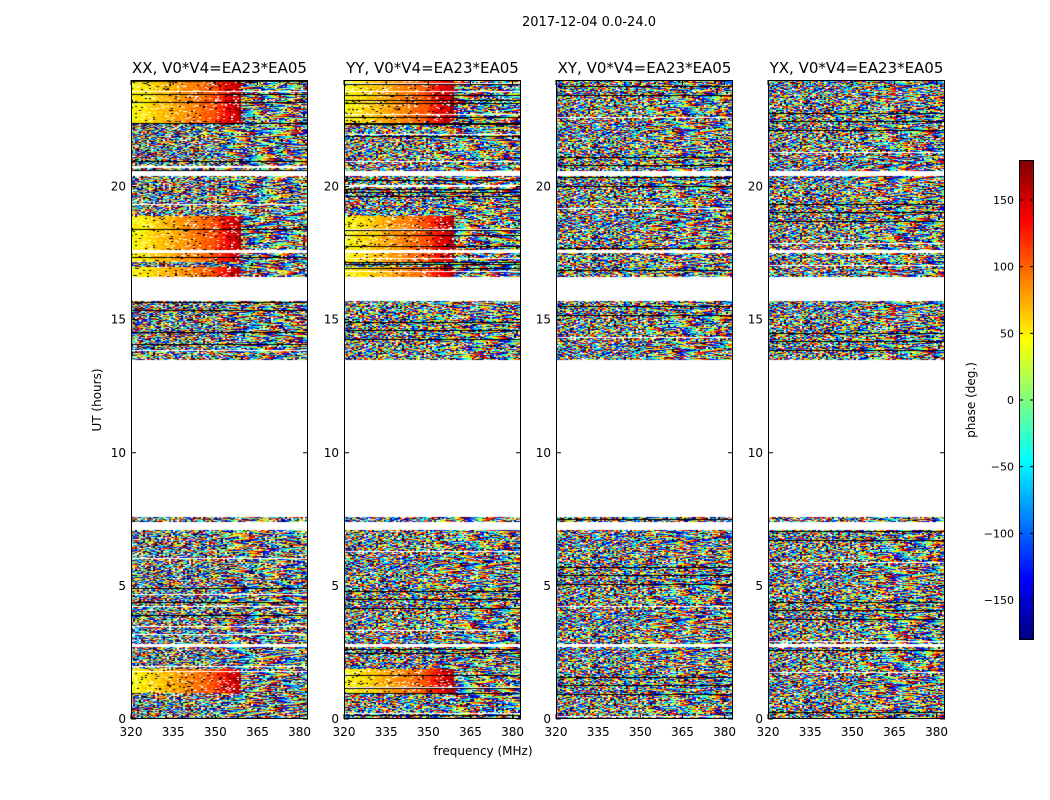 This screenshot has height=800, width=1050. Describe the element at coordinates (1026, 400) in the screenshot. I see `colorbar-gradient` at that location.